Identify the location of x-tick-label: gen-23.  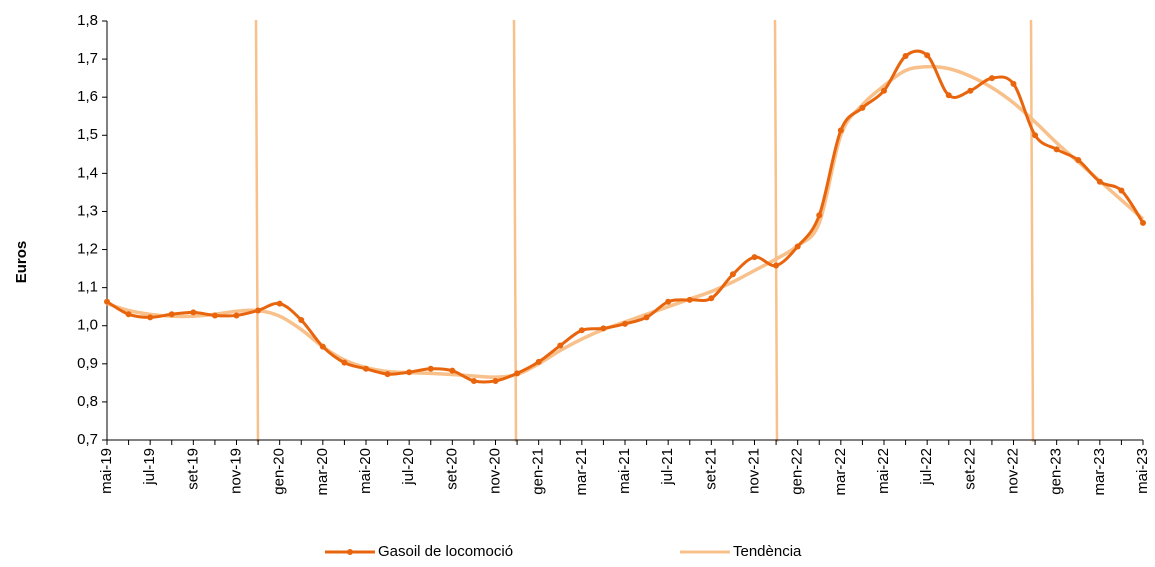
(1056, 471).